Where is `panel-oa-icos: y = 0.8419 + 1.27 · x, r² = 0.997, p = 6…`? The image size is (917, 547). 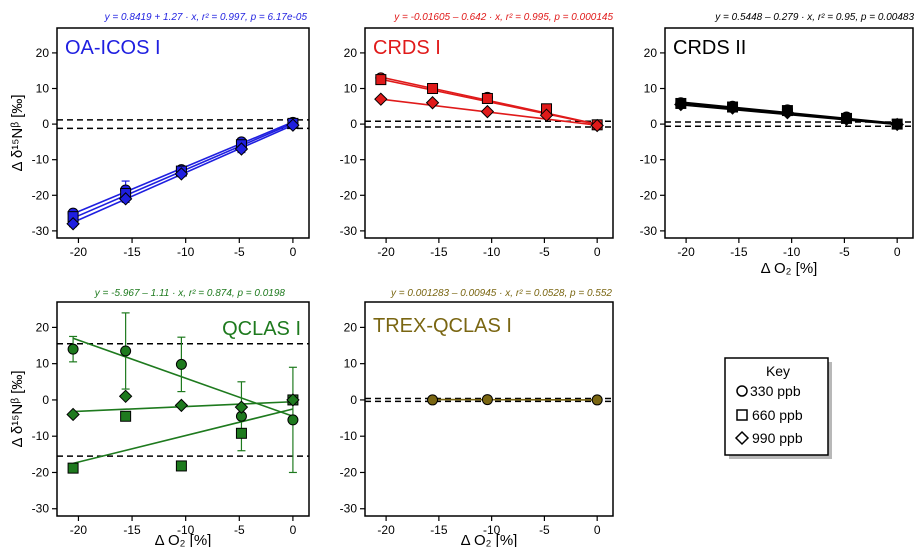 panel-oa-icos: y = 0.8419 + 1.27 · x, r² = 0.997, p = 6… is located at coordinates (171, 135).